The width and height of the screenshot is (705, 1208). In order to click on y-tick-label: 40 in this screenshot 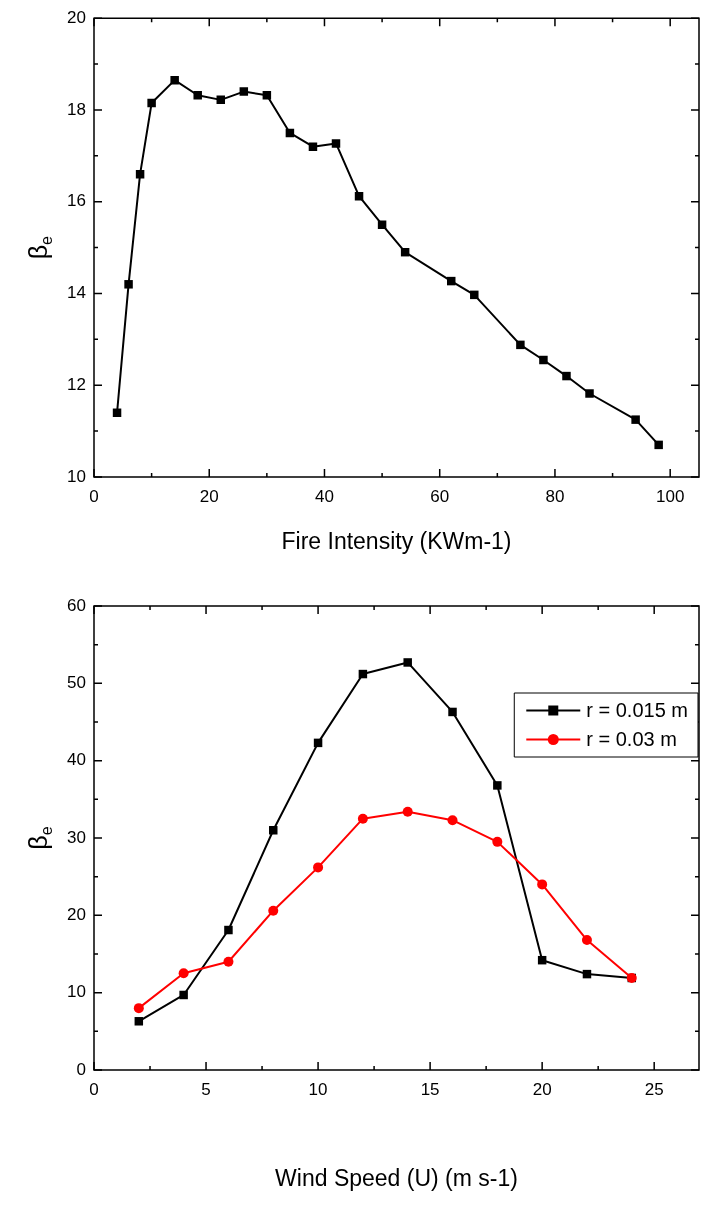, I will do `click(76, 760)`.